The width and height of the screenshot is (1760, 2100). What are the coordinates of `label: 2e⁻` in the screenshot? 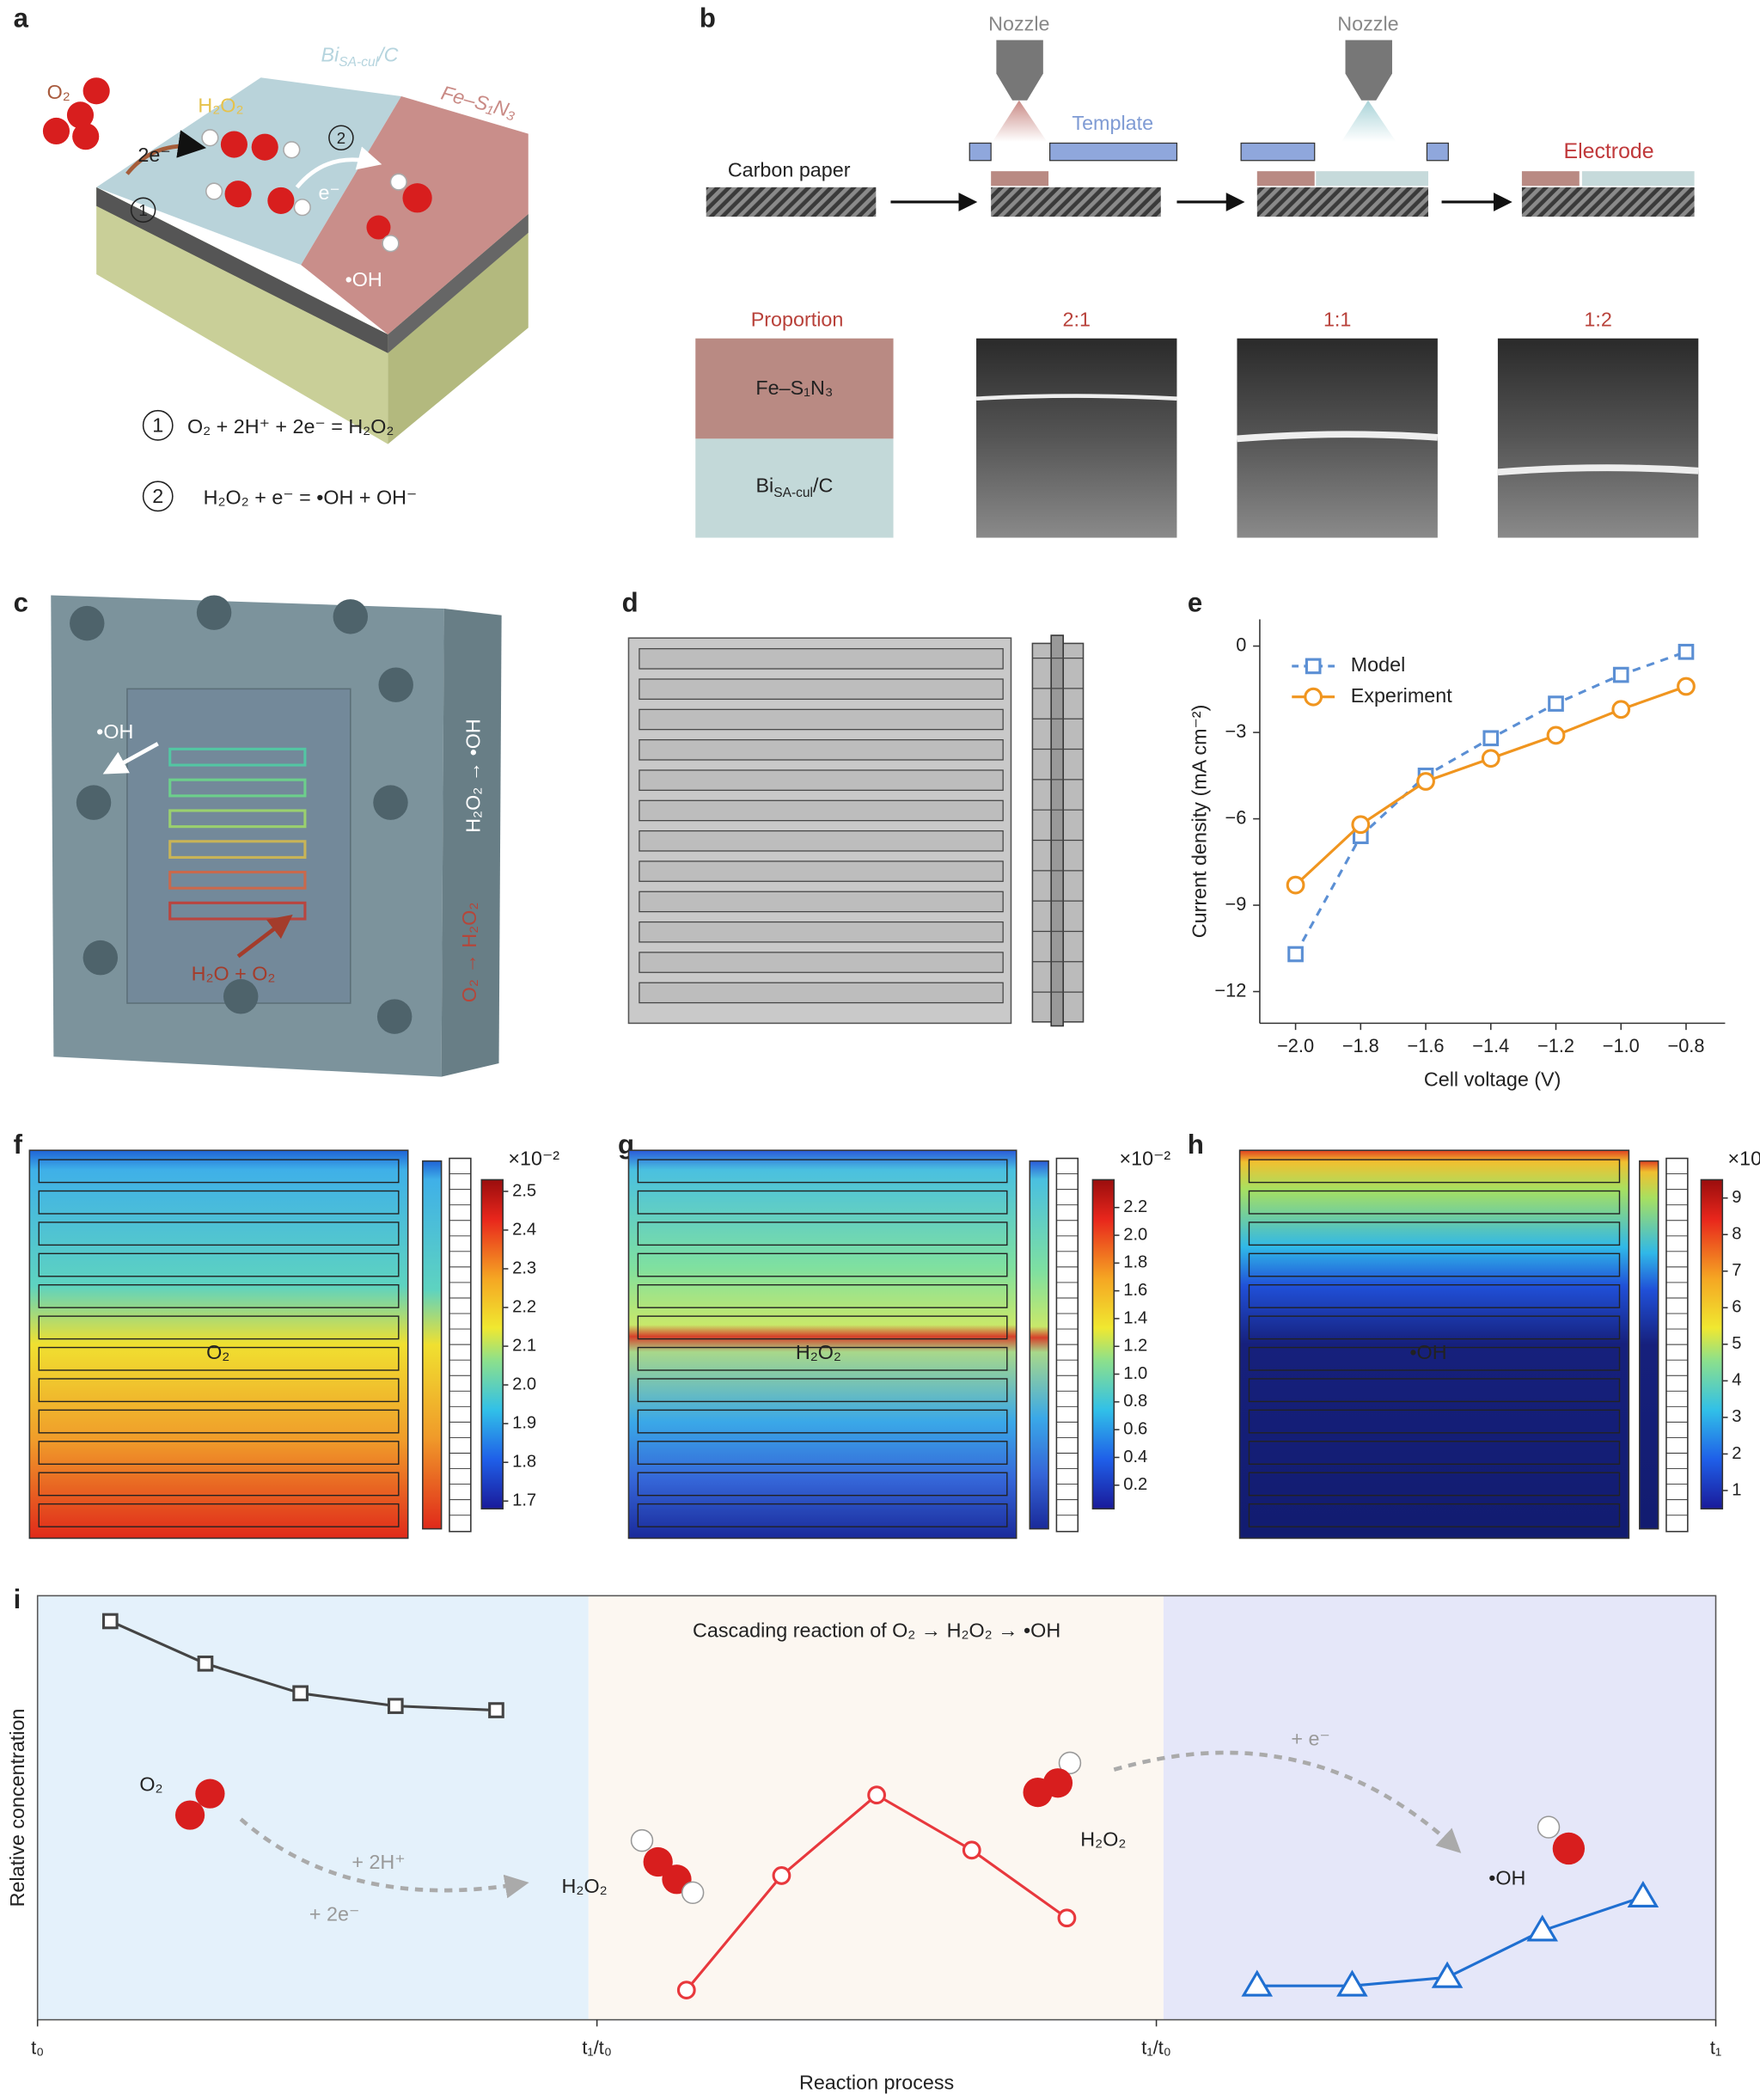 It's located at (154, 155).